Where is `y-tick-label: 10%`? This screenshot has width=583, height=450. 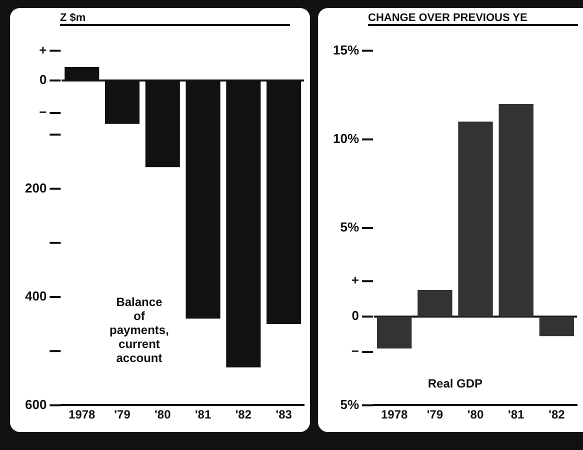 y-tick-label: 10% is located at coordinates (346, 138).